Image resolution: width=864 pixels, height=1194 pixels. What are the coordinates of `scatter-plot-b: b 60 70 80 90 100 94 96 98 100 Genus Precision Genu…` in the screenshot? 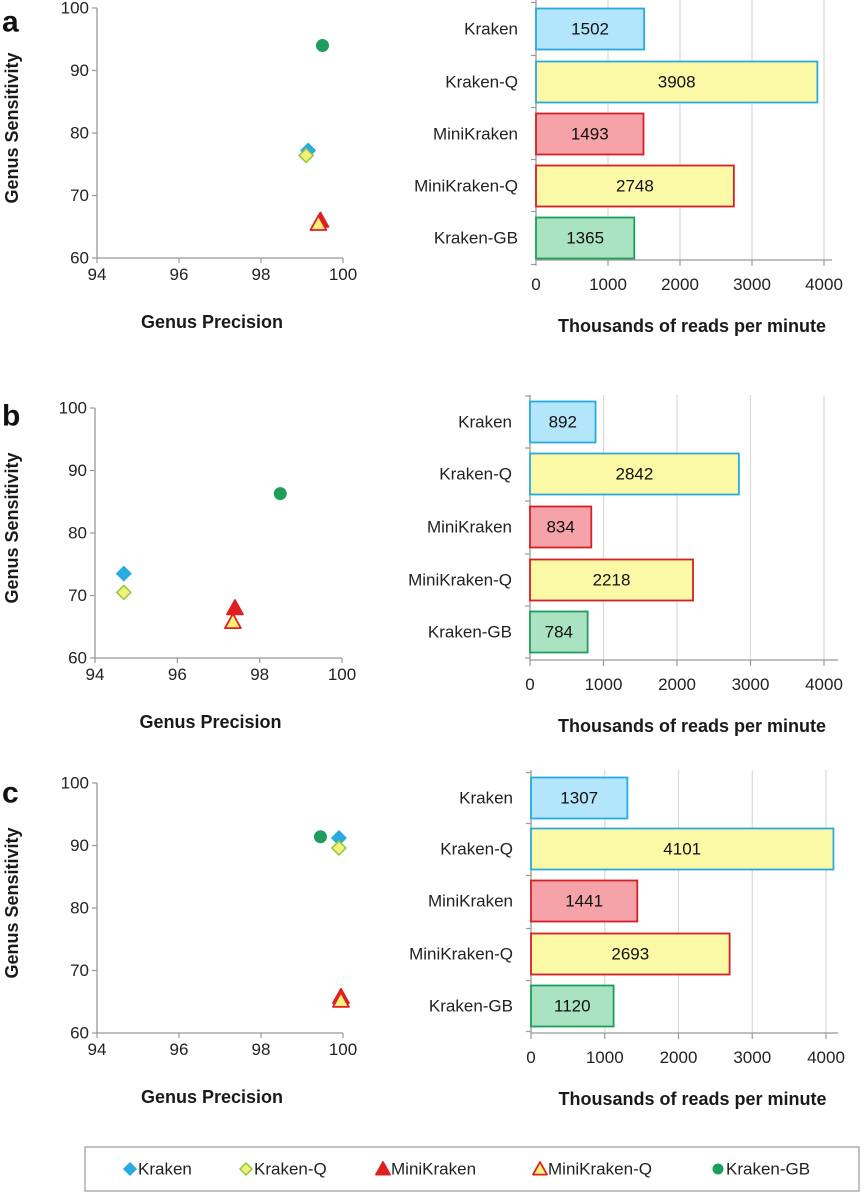 It's located at (179, 566).